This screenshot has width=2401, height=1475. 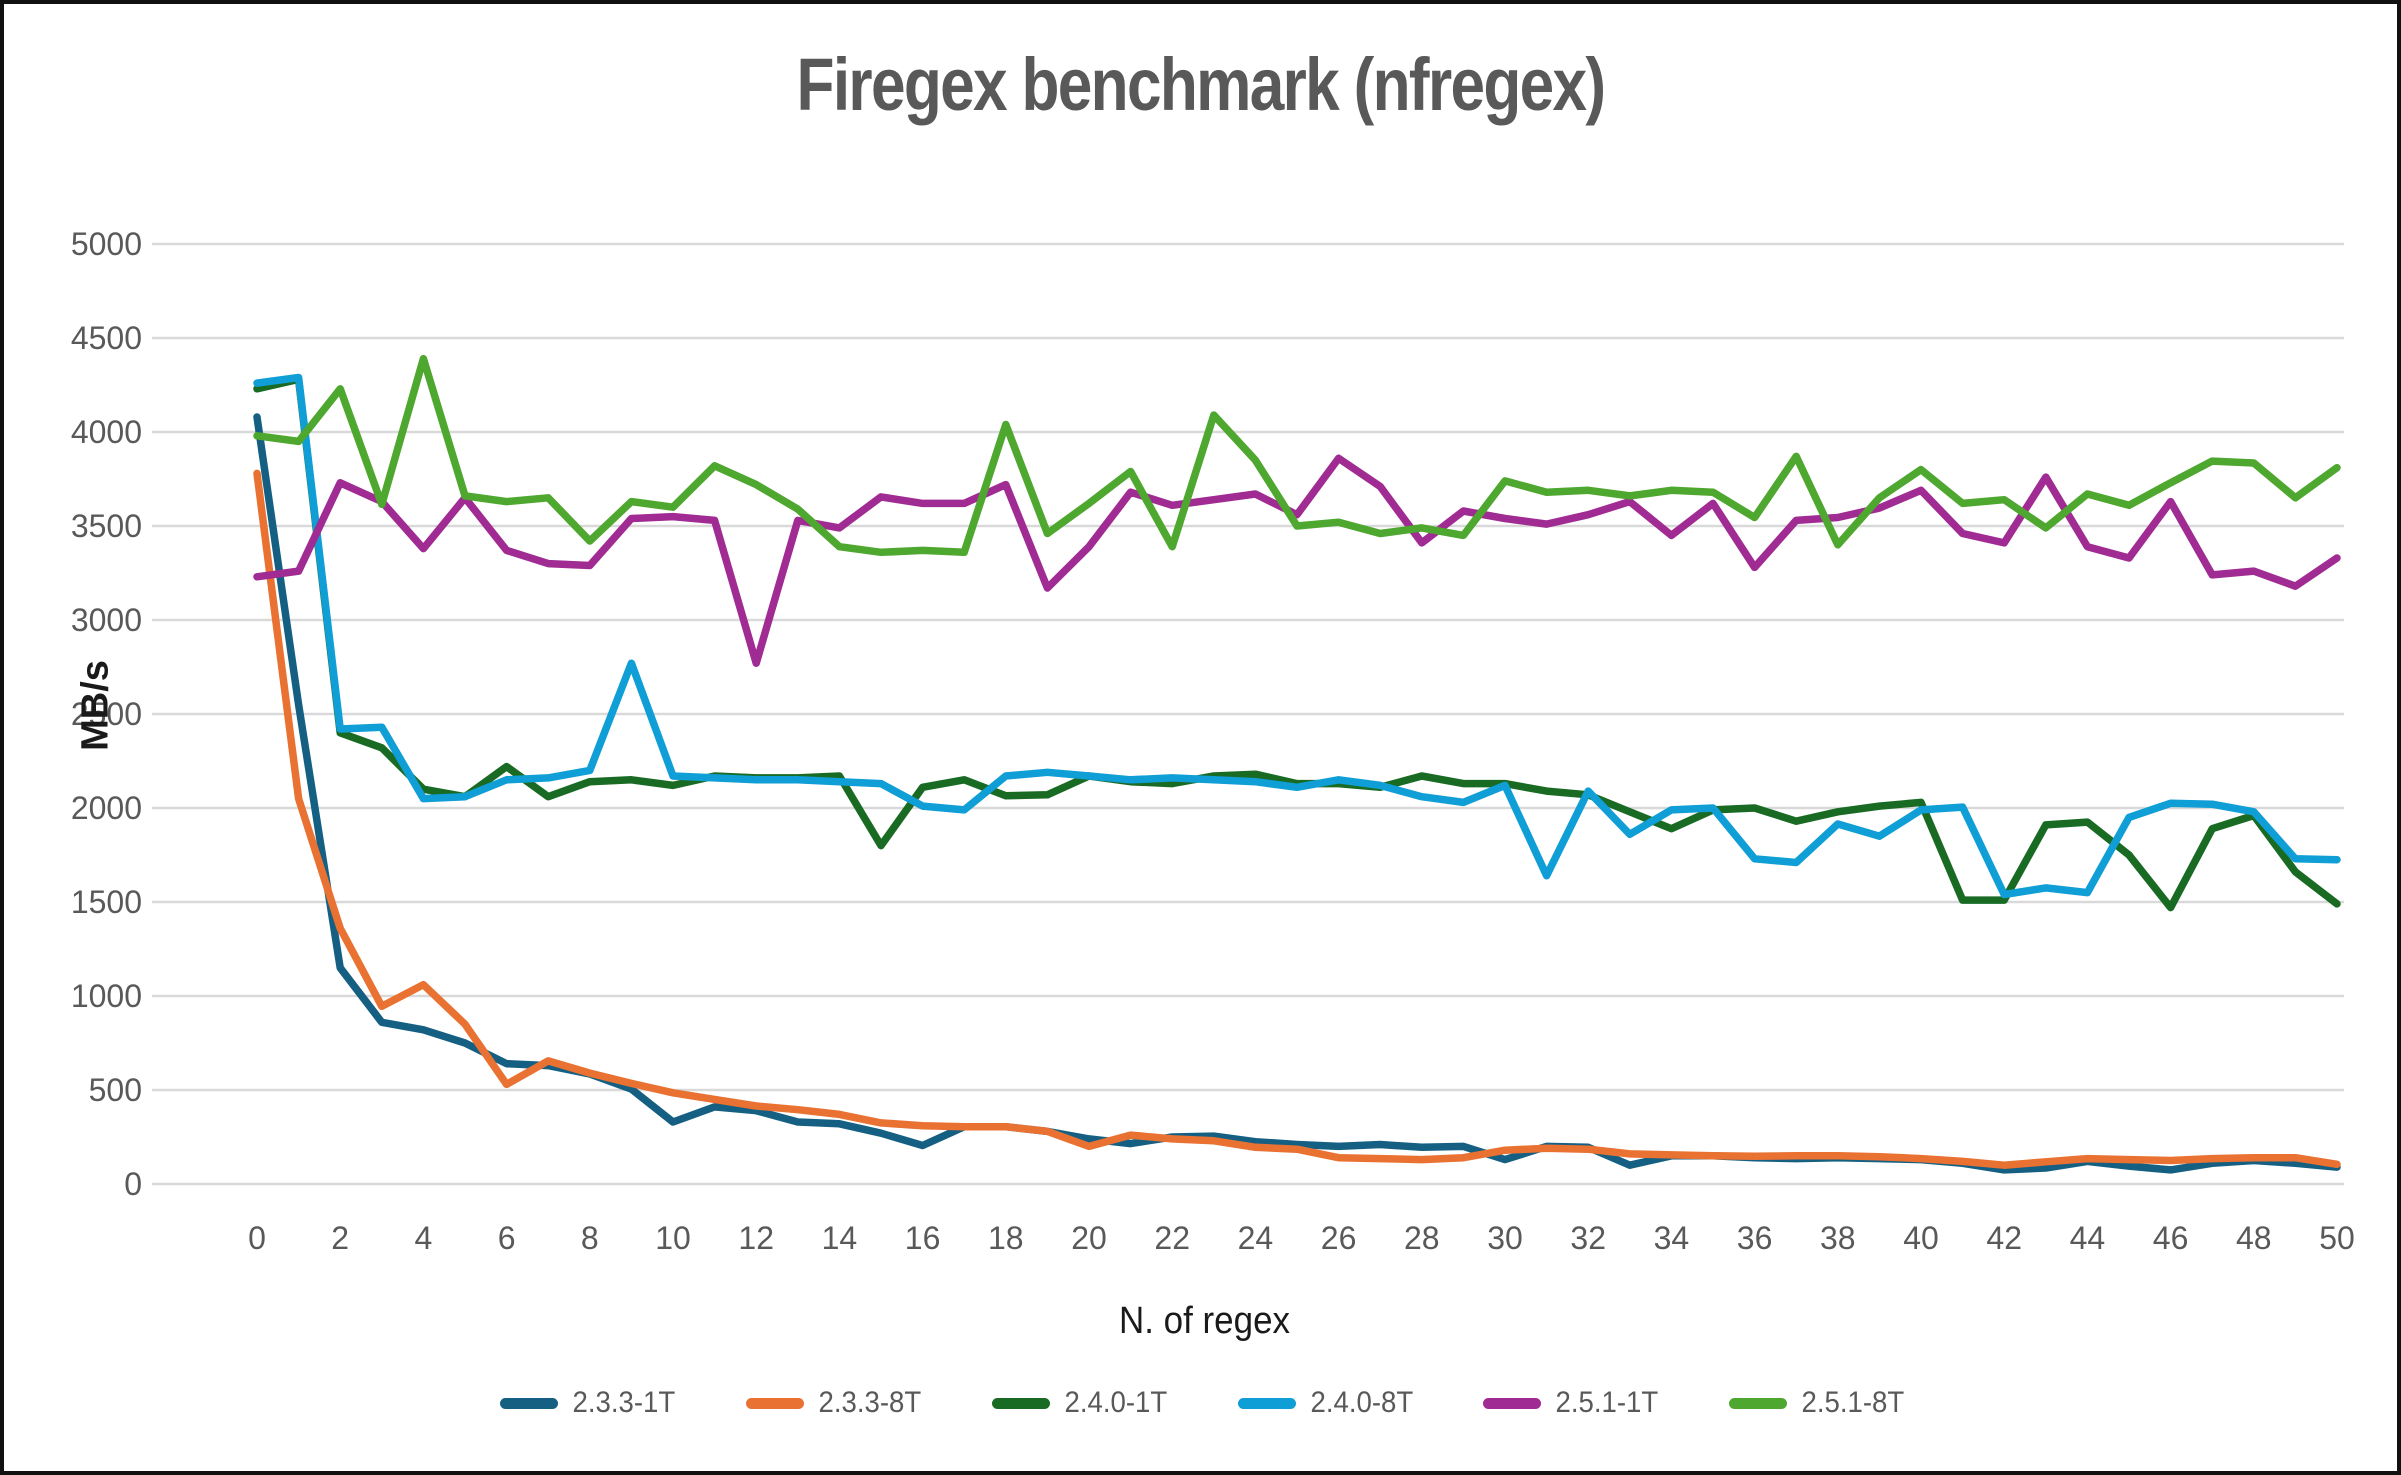 I want to click on svg-text: 40, so click(x=1921, y=1238).